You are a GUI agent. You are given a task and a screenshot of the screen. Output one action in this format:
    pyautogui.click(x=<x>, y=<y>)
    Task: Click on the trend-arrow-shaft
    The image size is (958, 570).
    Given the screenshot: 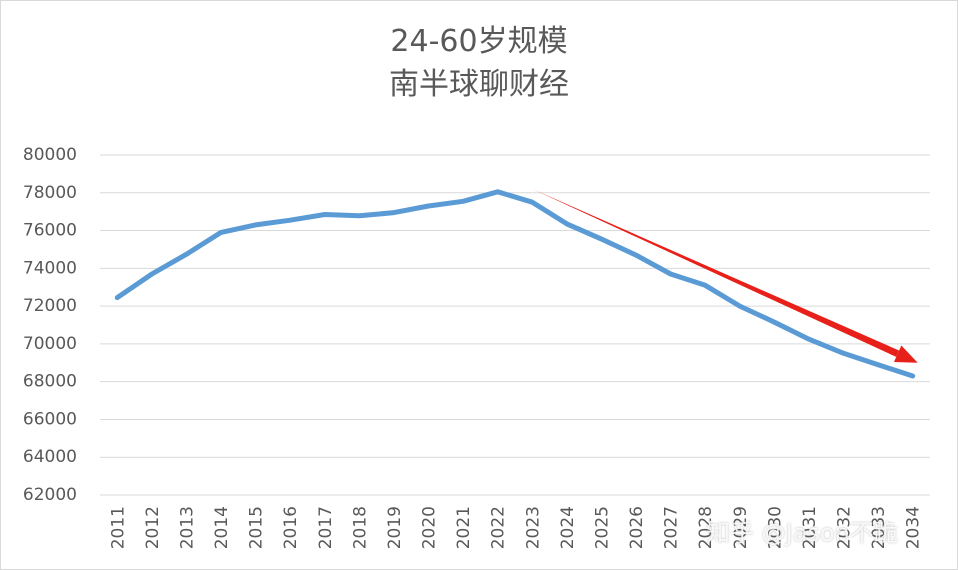 What is the action you would take?
    pyautogui.click(x=716, y=273)
    